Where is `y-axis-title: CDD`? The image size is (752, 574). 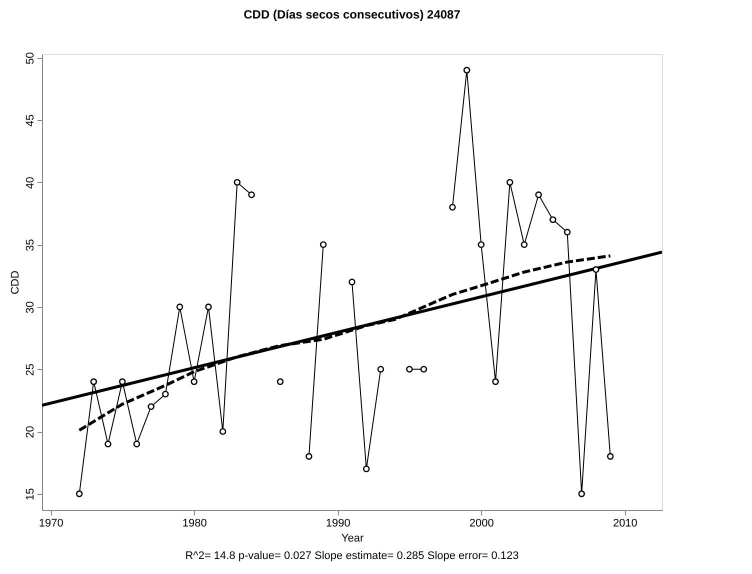
y-axis-title: CDD is located at coordinates (16, 282).